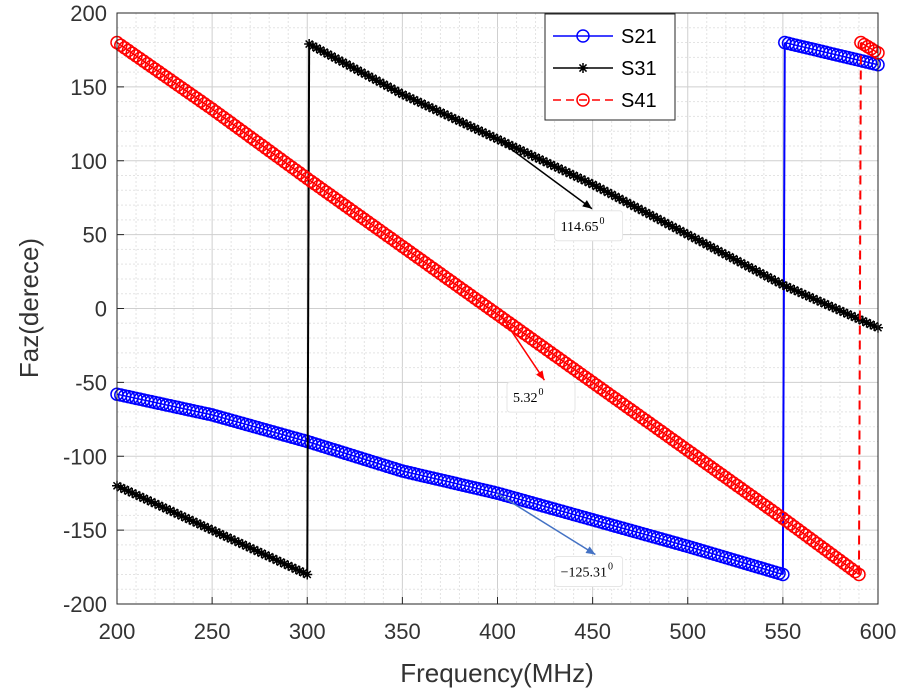 The image size is (903, 698). What do you see at coordinates (687, 631) in the screenshot?
I see `x-tick-label: 500` at bounding box center [687, 631].